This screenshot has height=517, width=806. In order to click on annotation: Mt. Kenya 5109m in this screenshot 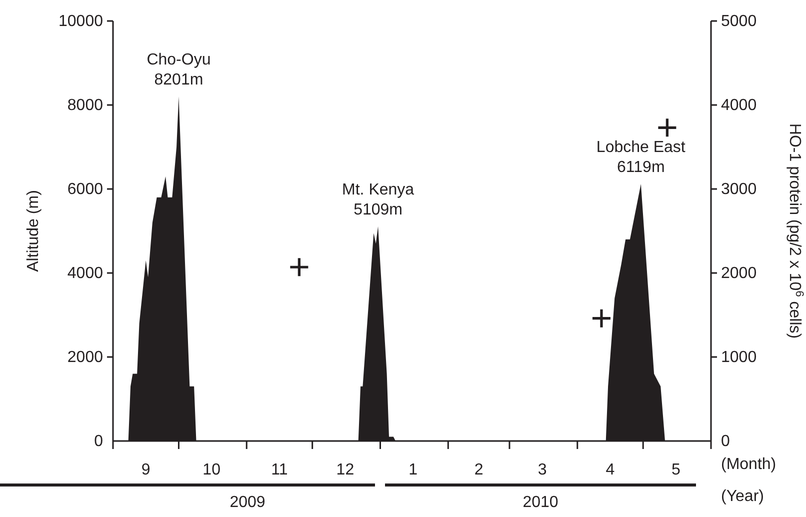, I will do `click(378, 199)`.